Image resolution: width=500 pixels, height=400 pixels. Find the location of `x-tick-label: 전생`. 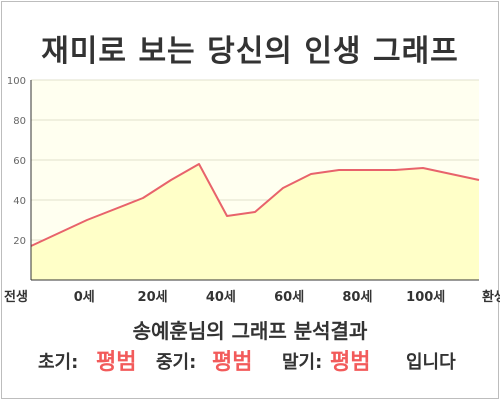

x-tick-label: 전생 is located at coordinates (16, 297).